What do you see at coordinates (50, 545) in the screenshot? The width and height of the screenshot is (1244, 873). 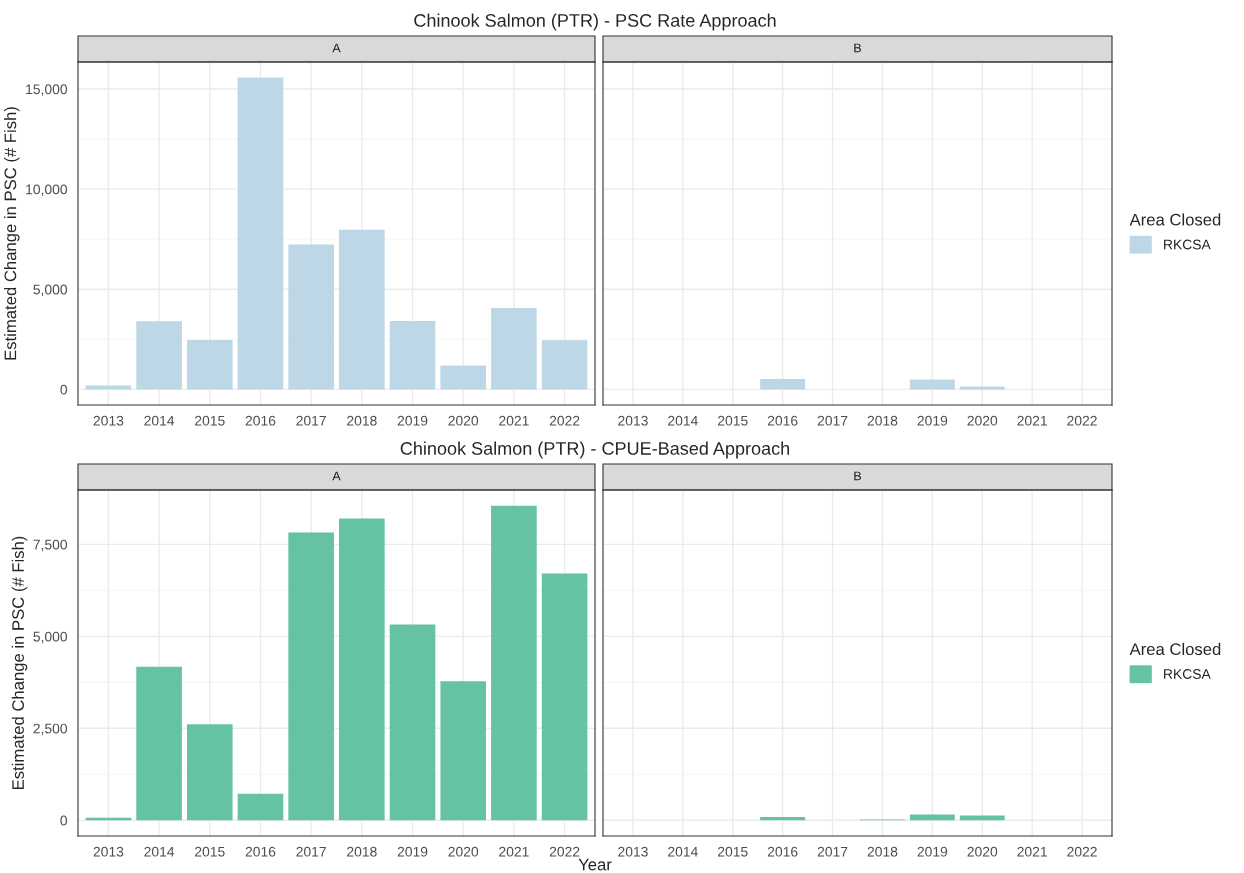 I see `y-tick-label: 7,500` at bounding box center [50, 545].